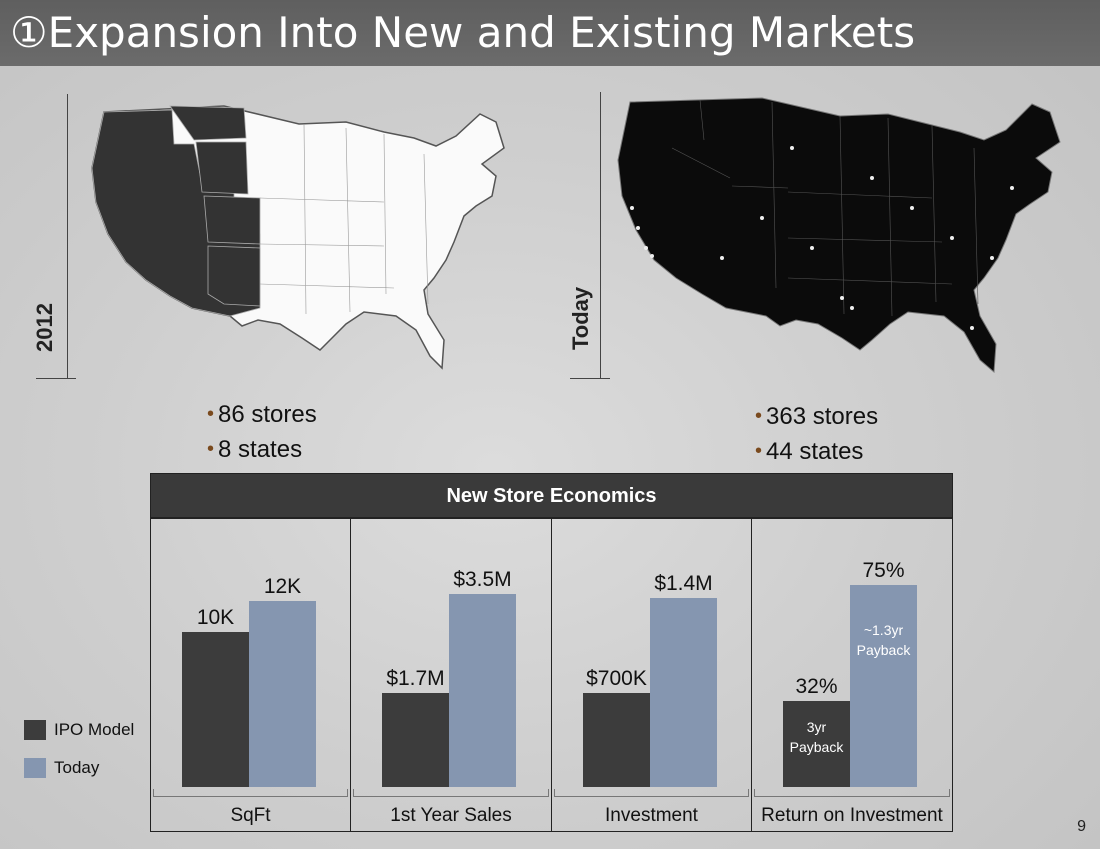  Describe the element at coordinates (67, 236) in the screenshot. I see `map-left-axis-vertical` at that location.